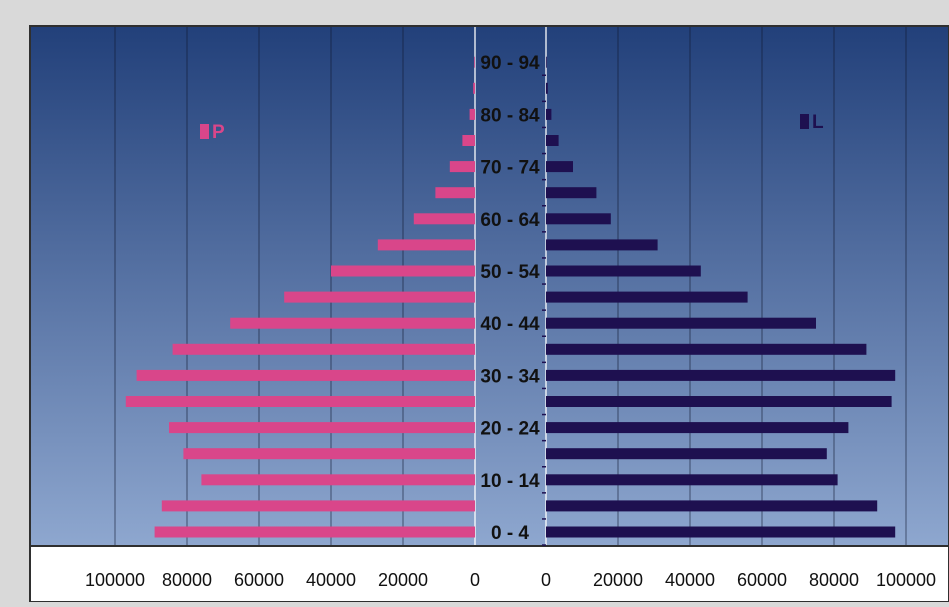  I want to click on category-label: 60 - 64, so click(510, 220).